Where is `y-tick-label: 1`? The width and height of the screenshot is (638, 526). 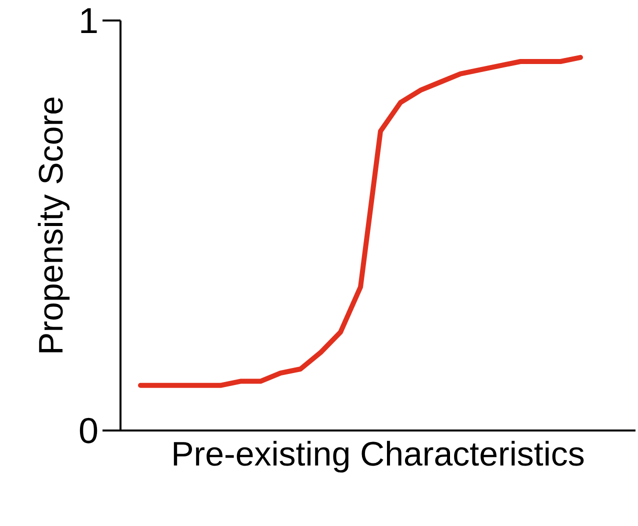
y-tick-label: 1 is located at coordinates (88, 20).